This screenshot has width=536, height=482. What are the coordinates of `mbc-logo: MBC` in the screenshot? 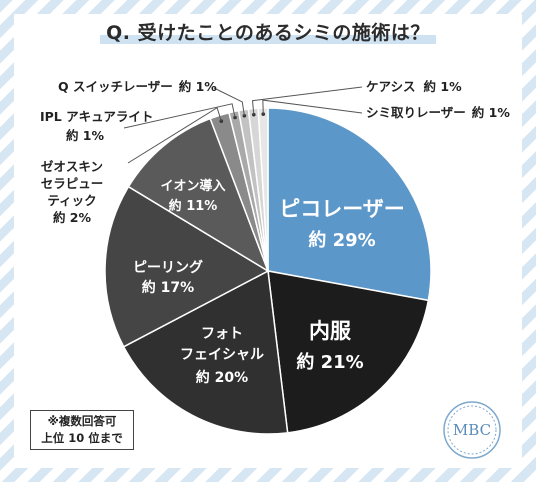 It's located at (472, 430).